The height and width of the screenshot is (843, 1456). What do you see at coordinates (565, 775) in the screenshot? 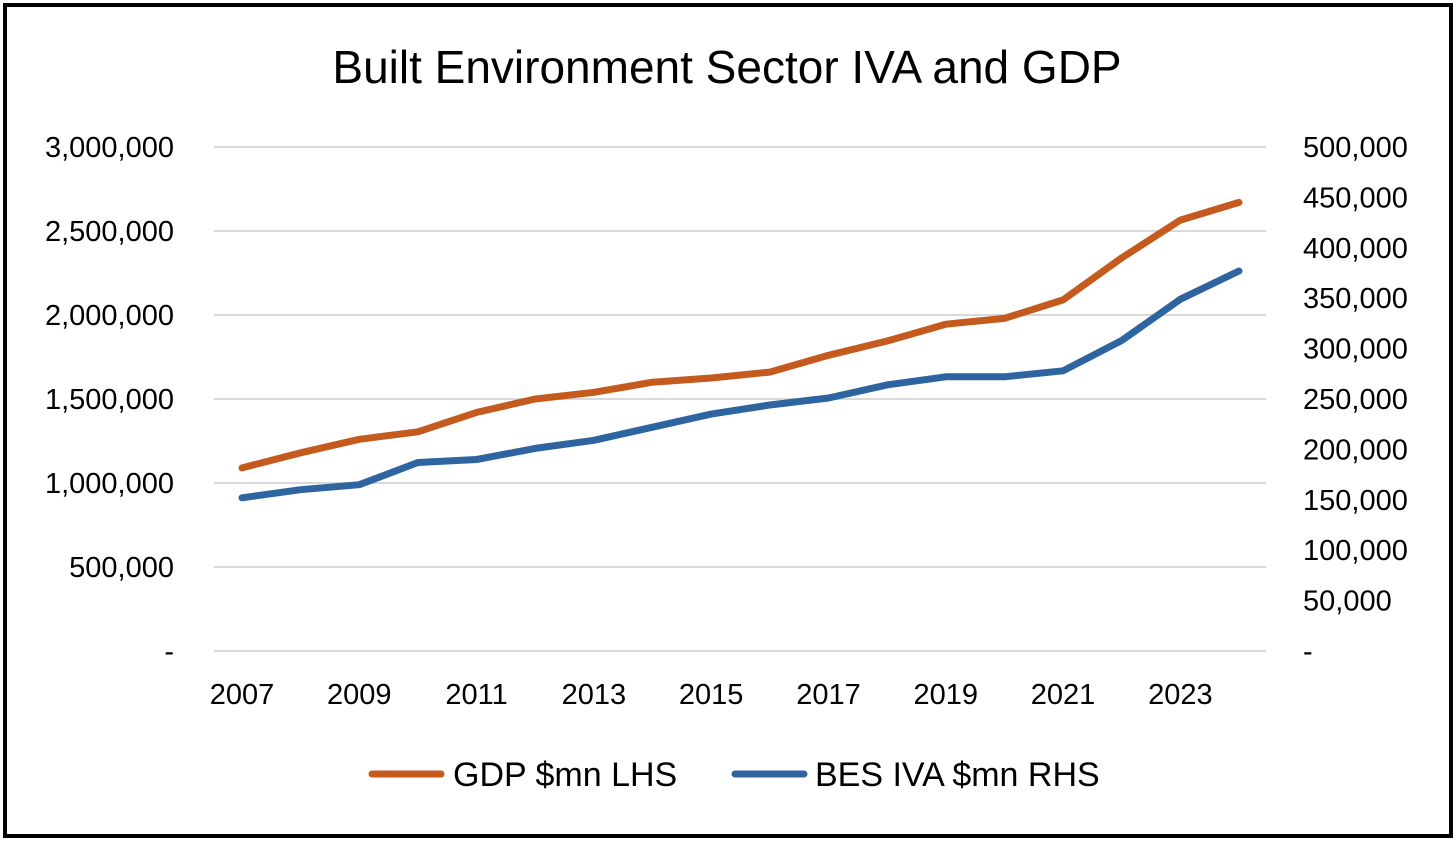
I see `legend-label: GDP $mn LHS` at bounding box center [565, 775].